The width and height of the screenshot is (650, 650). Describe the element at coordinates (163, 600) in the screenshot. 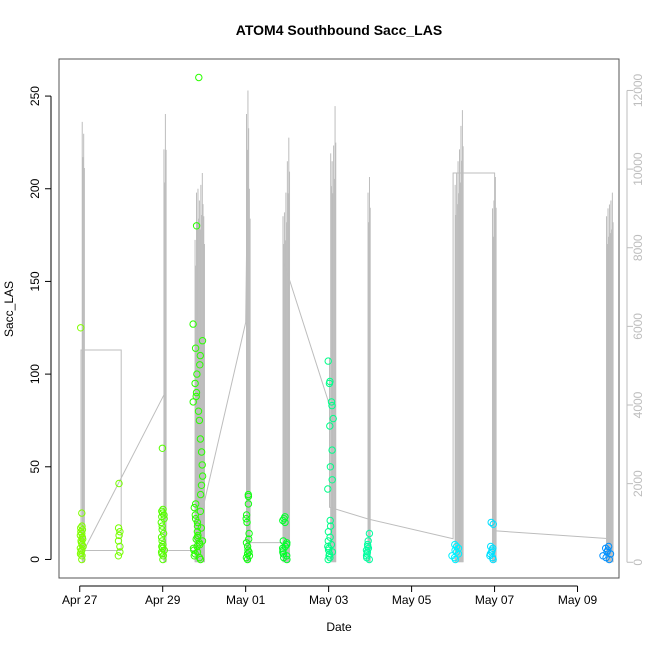

I see `x-tick-label: Apr 29` at that location.